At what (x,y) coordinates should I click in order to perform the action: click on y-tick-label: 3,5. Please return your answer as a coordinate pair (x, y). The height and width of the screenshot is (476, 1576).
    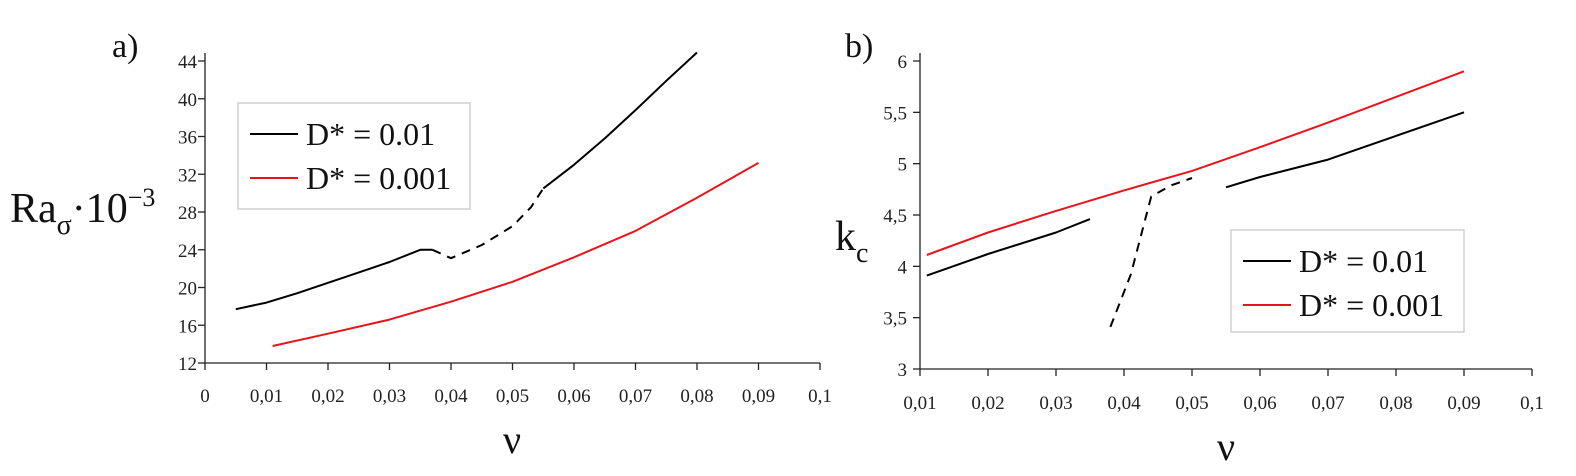
    Looking at the image, I should click on (895, 319).